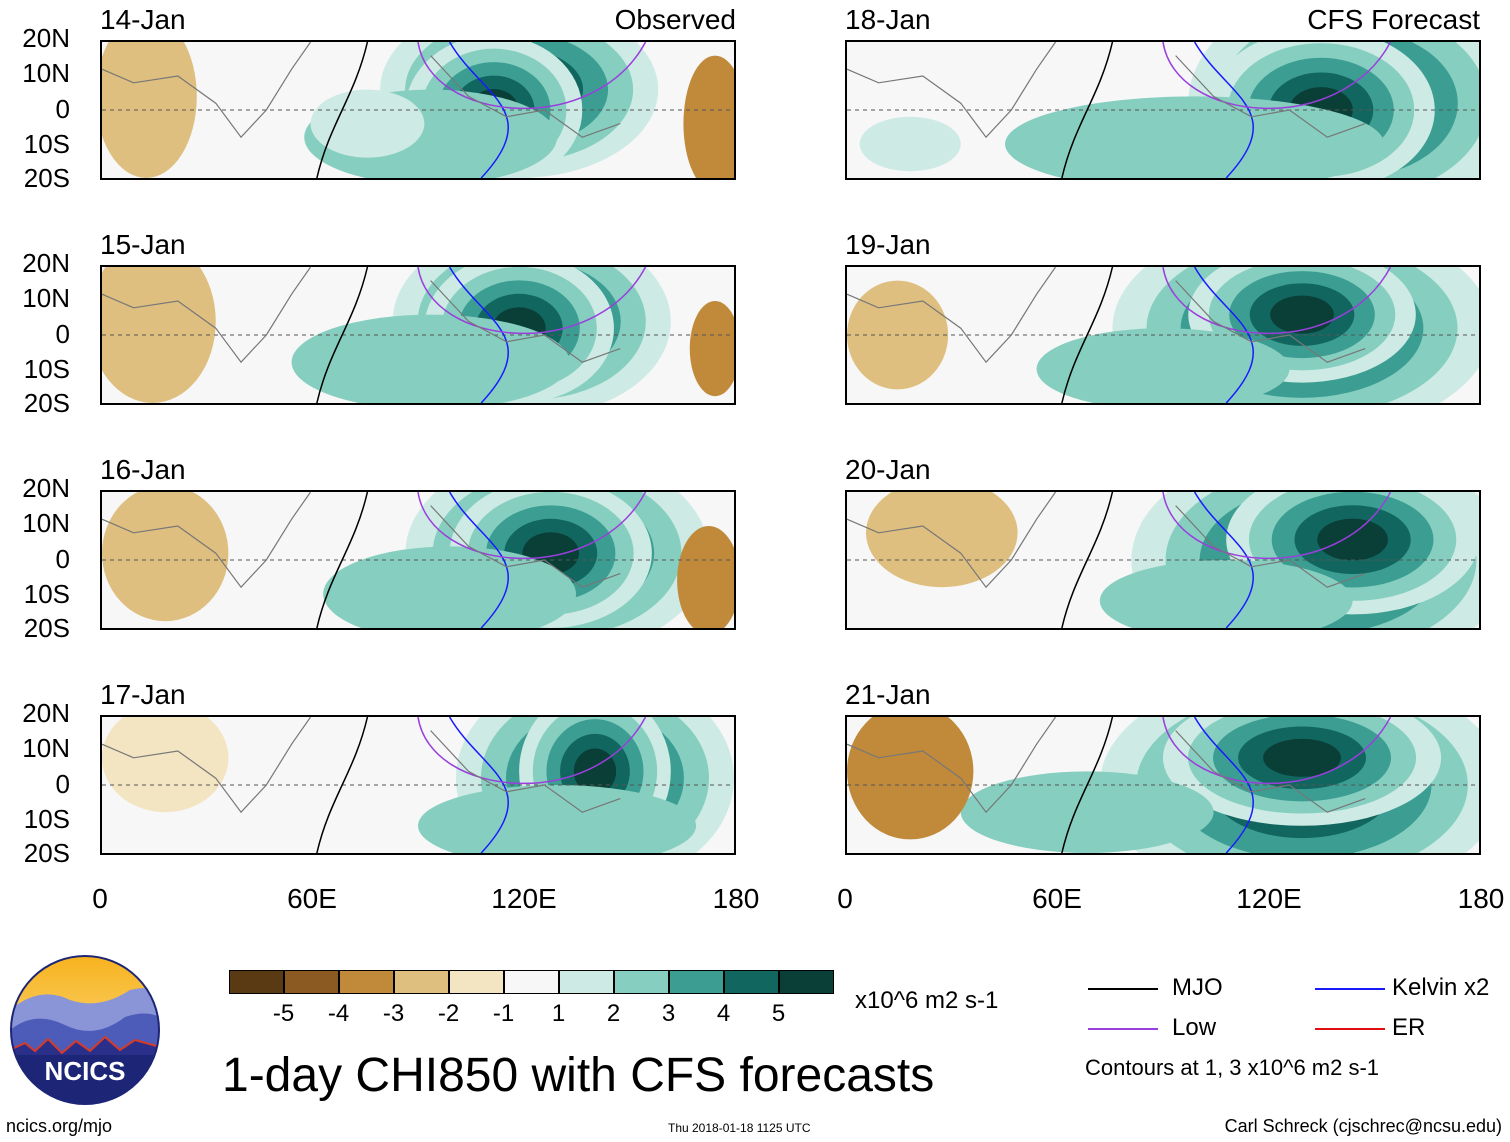 The height and width of the screenshot is (1142, 1510). I want to click on colorbar-tick: -4, so click(338, 1013).